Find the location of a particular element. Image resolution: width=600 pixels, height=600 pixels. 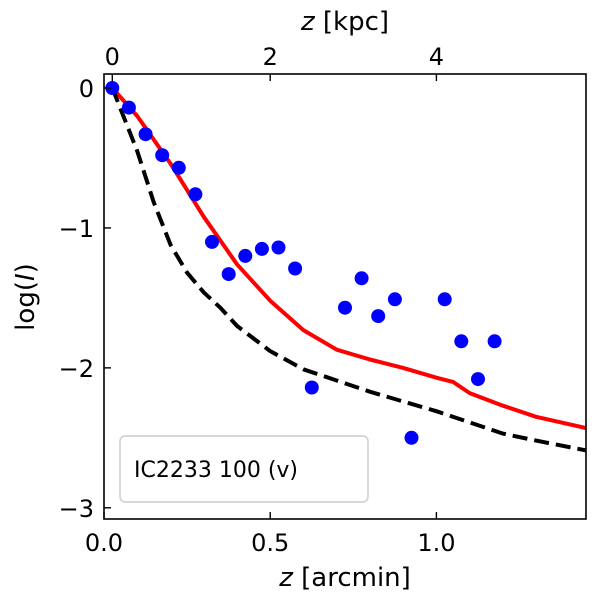

legend-box is located at coordinates (244, 469).